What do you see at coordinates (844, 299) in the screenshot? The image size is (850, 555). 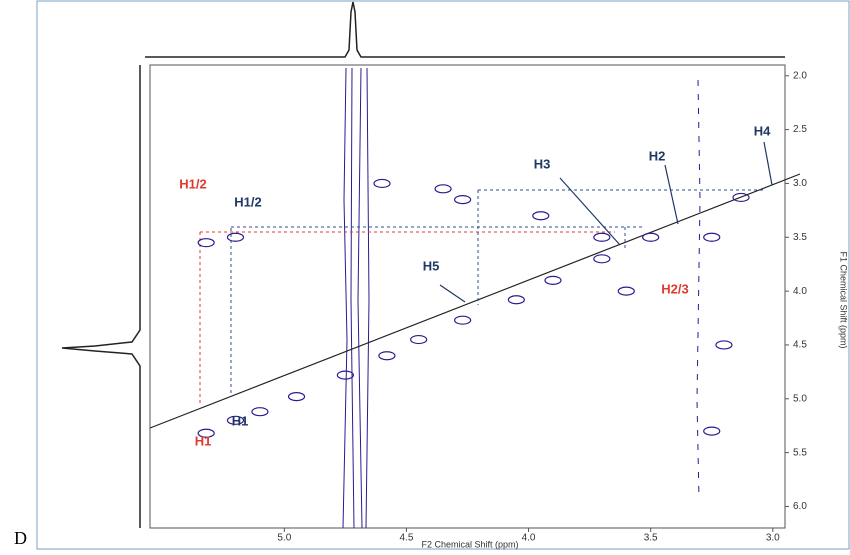 I see `y-axis-label: F1 Chemical Shift (ppm)` at bounding box center [844, 299].